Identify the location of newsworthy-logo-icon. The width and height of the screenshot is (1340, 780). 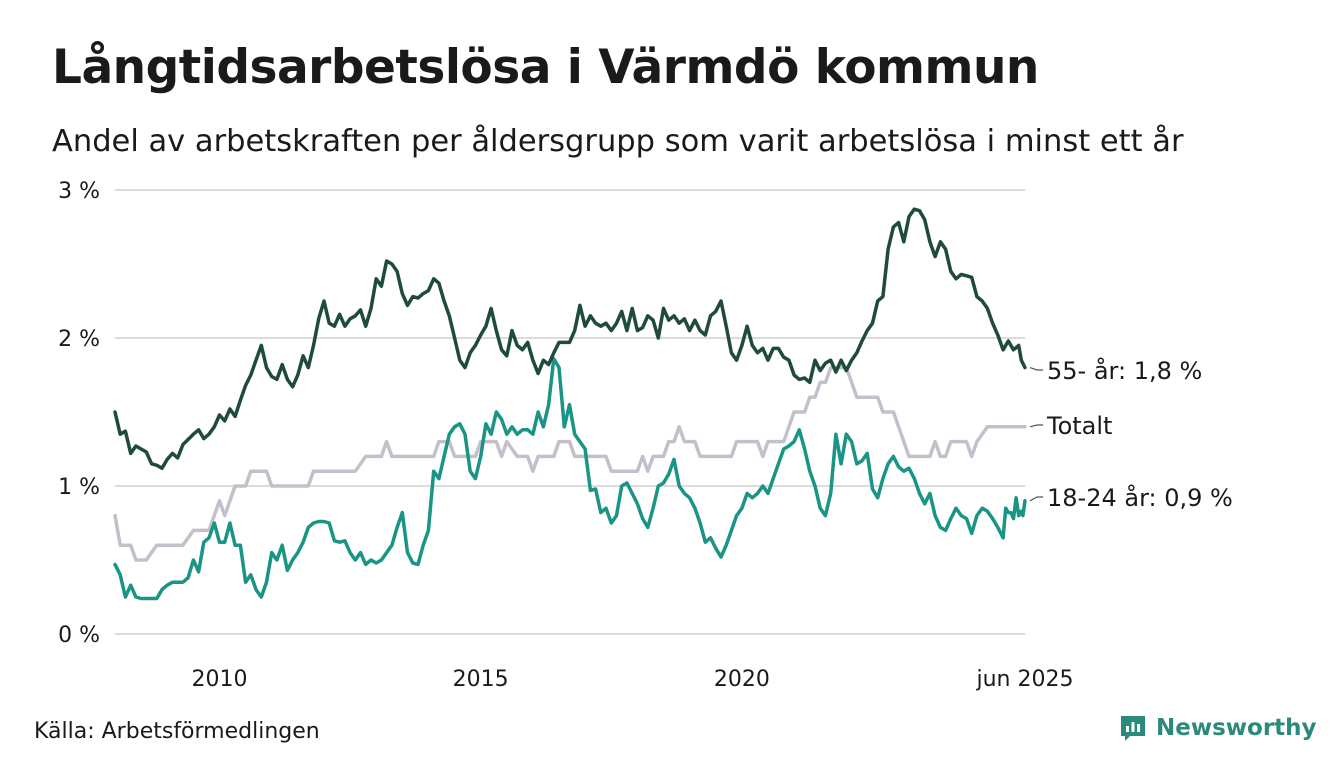
(1133, 728).